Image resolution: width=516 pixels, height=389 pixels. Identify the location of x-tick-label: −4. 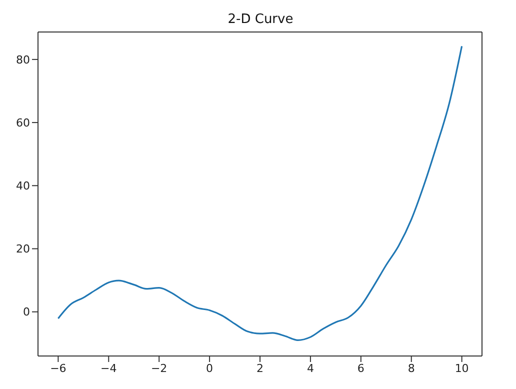
(108, 368).